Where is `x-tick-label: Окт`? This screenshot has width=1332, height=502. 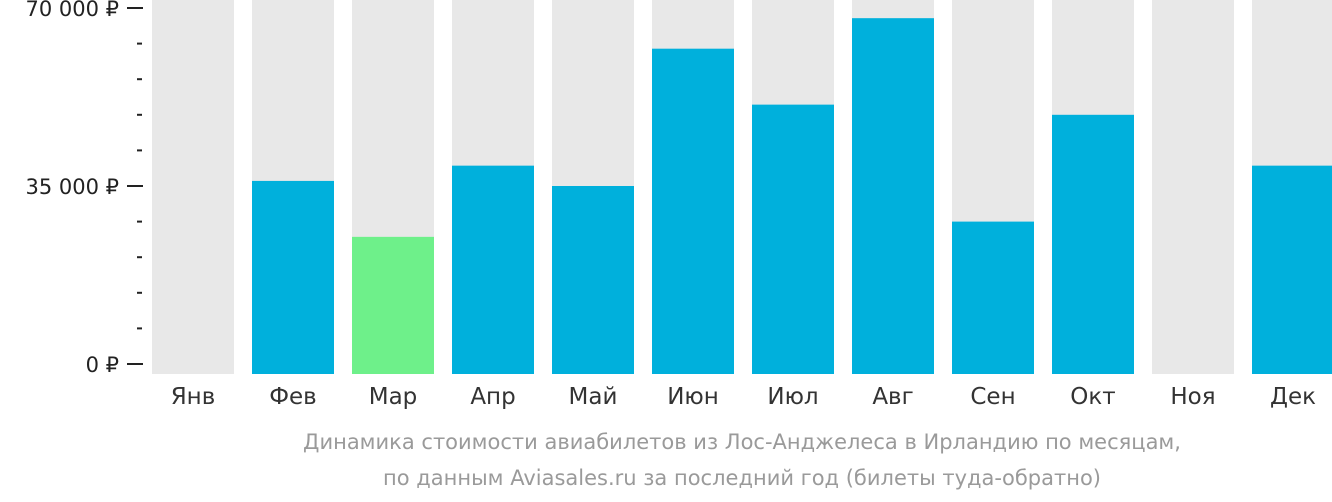
x-tick-label: Окт is located at coordinates (1092, 397).